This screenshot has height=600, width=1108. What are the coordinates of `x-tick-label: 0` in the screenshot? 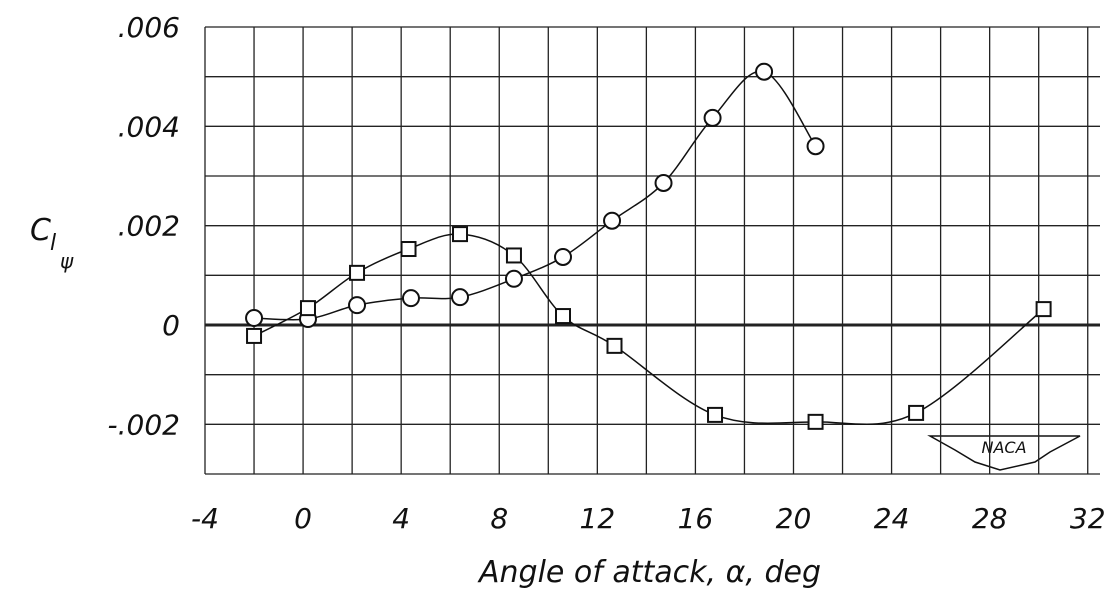 It's located at (303, 518).